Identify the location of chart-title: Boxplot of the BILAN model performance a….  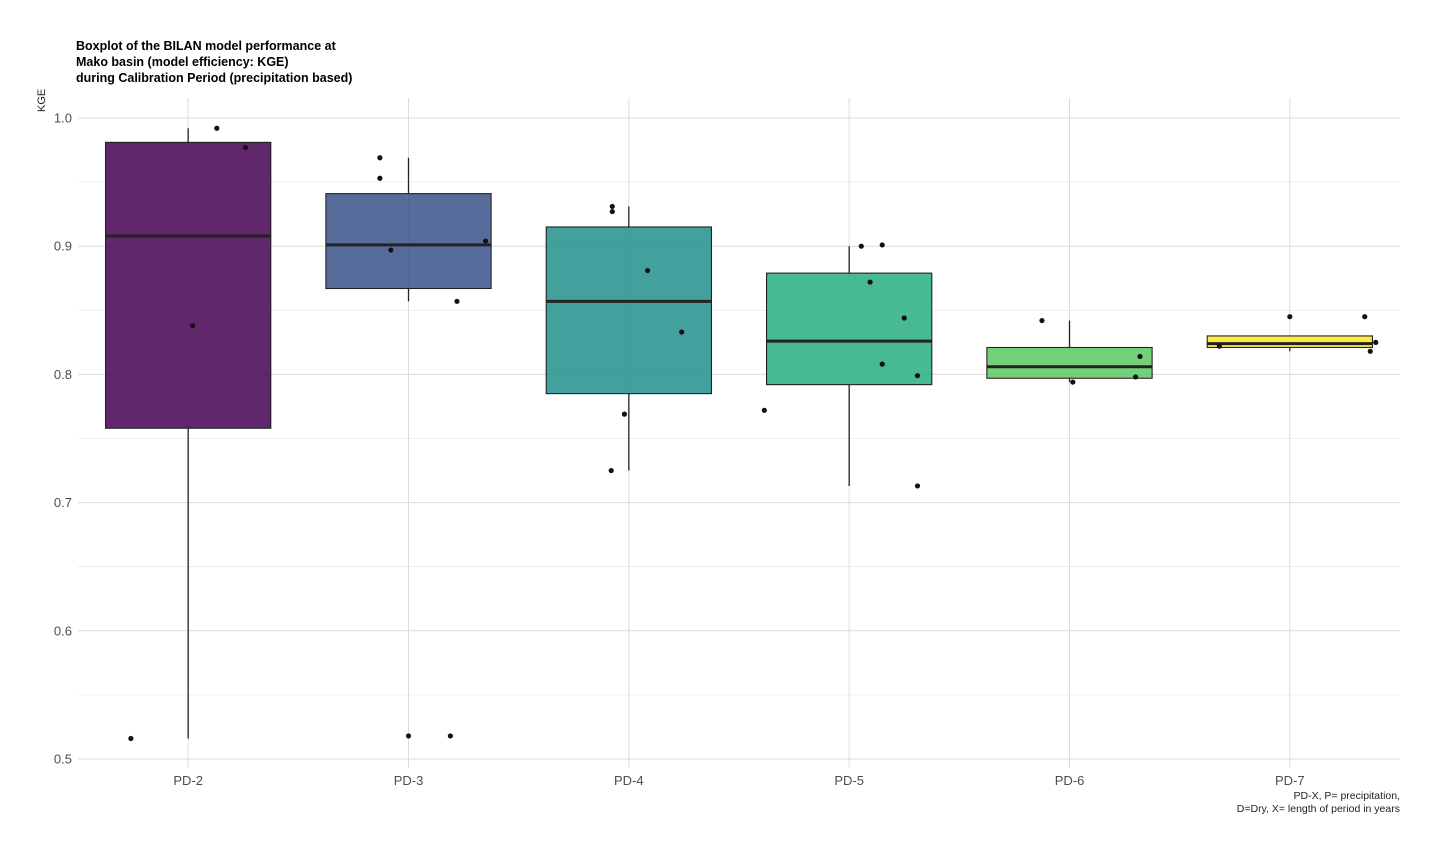
(376, 62).